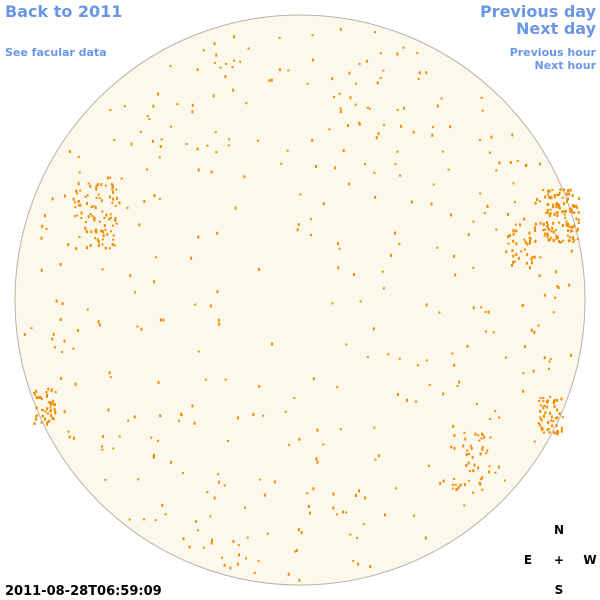  Describe the element at coordinates (56, 52) in the screenshot. I see `facular-data-link: See facular data` at that location.